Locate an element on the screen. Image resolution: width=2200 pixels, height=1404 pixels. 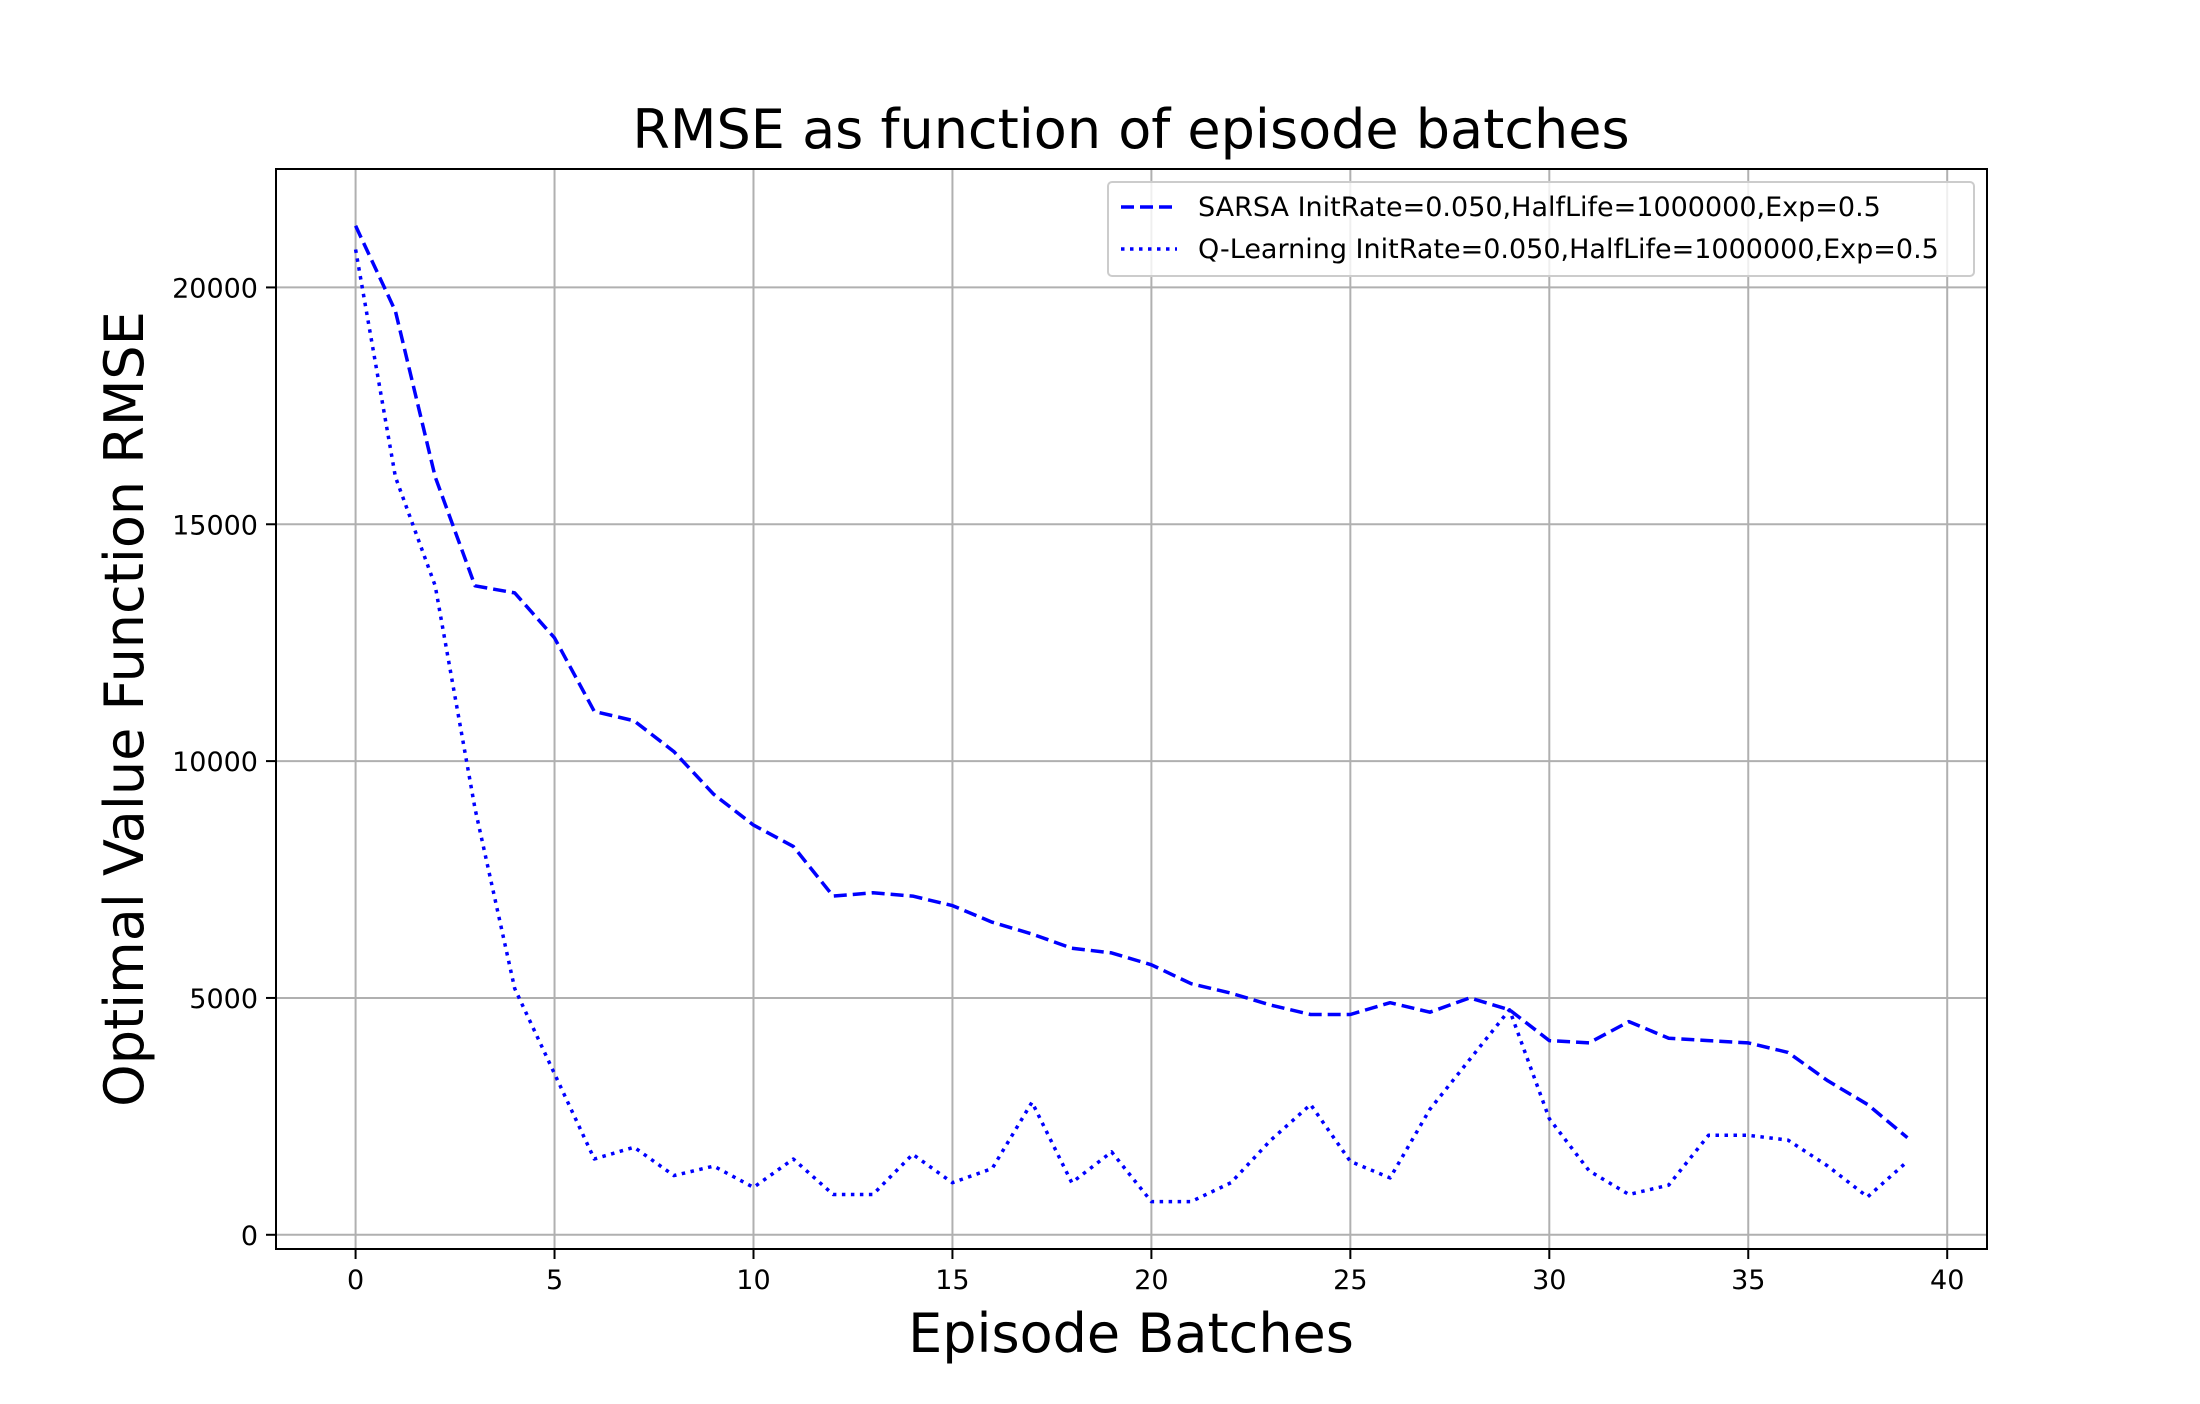
y-axis-ticks: 0 5000 10000 15000 20000 is located at coordinates (224, 762).